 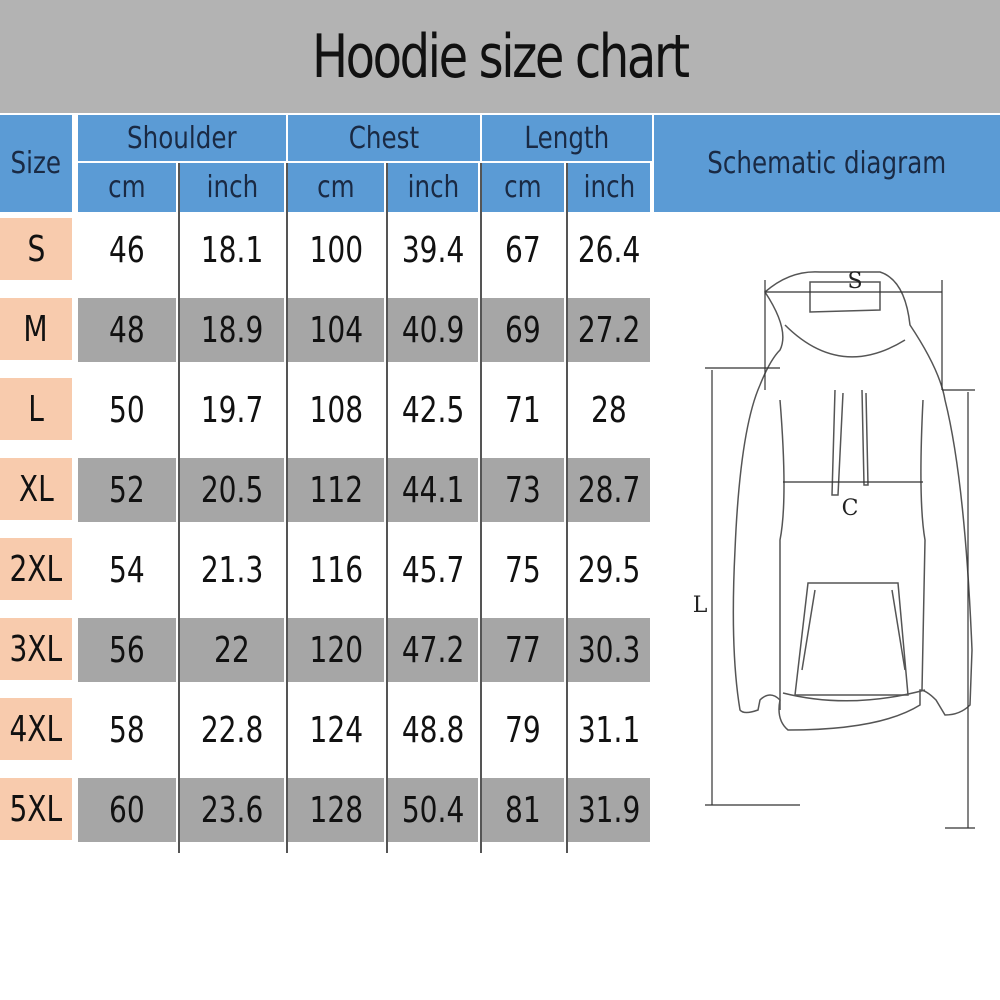 I want to click on table-cell-text: 40.9, so click(x=433, y=330).